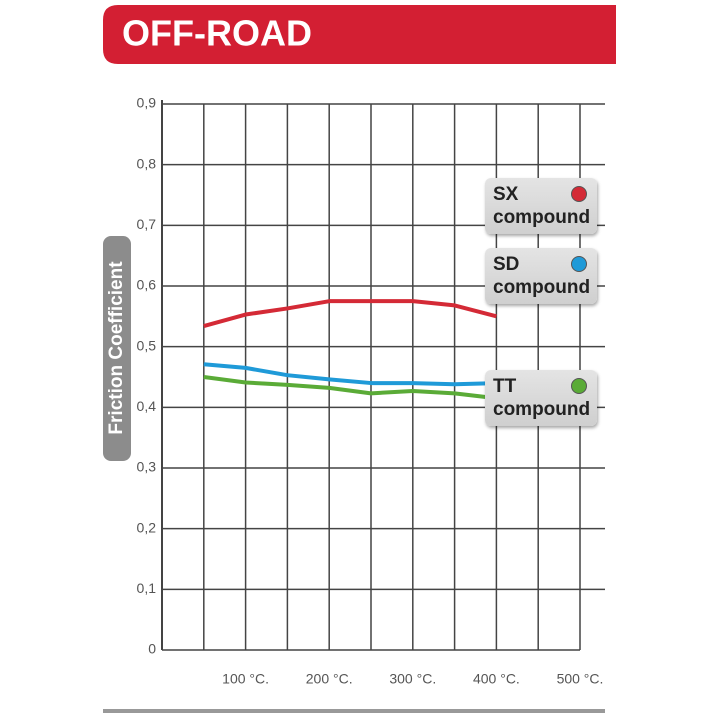  Describe the element at coordinates (580, 679) in the screenshot. I see `x-tick-label: 500 °C.` at that location.